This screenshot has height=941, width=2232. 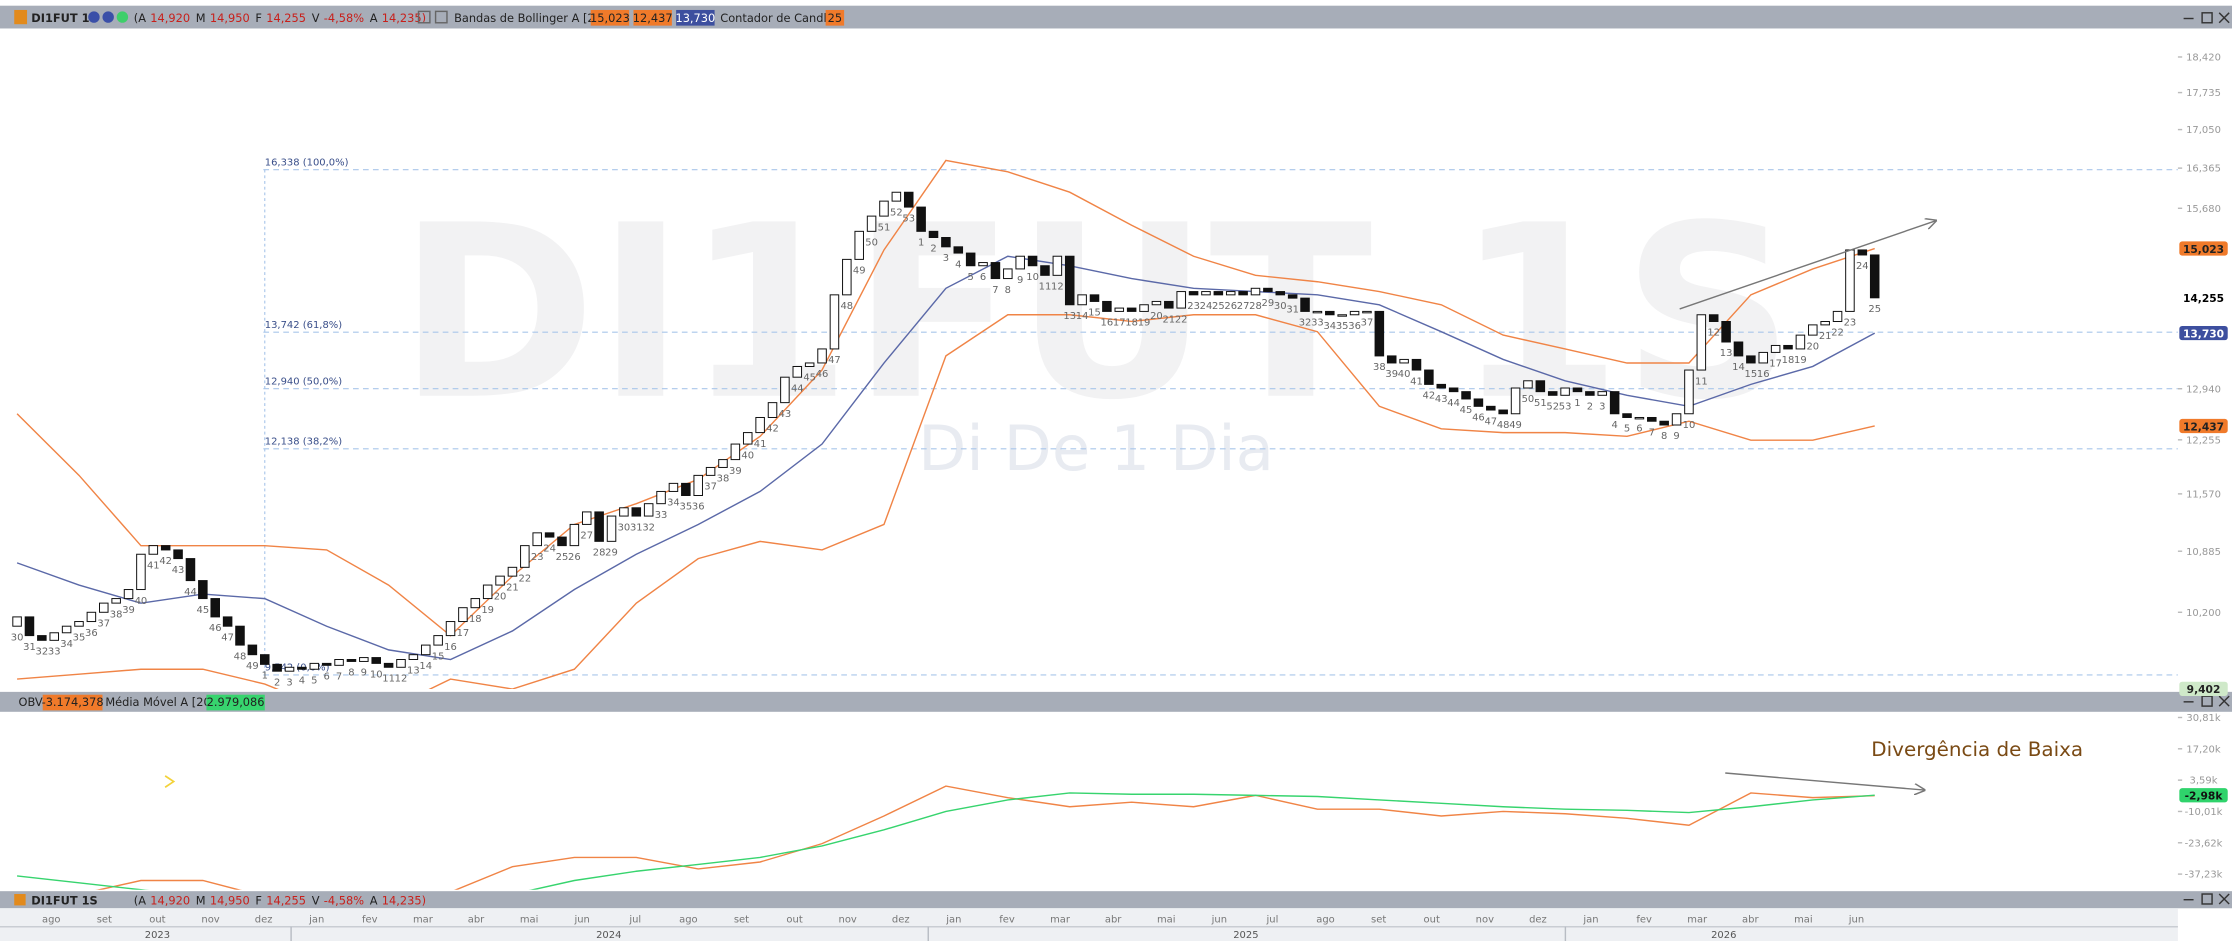 What do you see at coordinates (1432, 919) in the screenshot?
I see `month-label: out` at bounding box center [1432, 919].